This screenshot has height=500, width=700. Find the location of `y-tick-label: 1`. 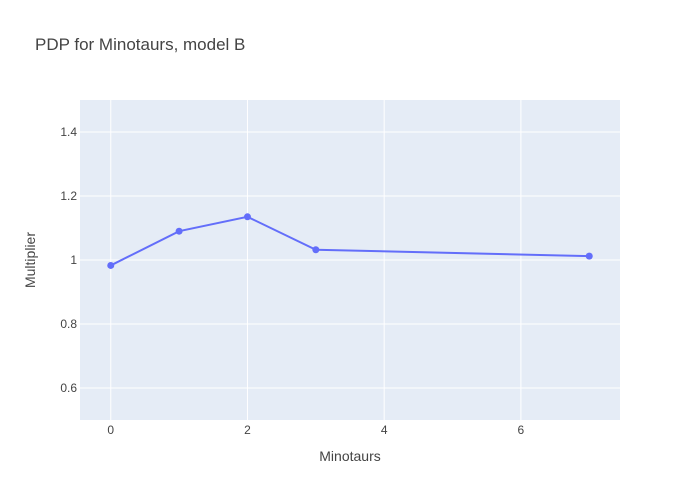

y-tick-label: 1 is located at coordinates (73, 260).